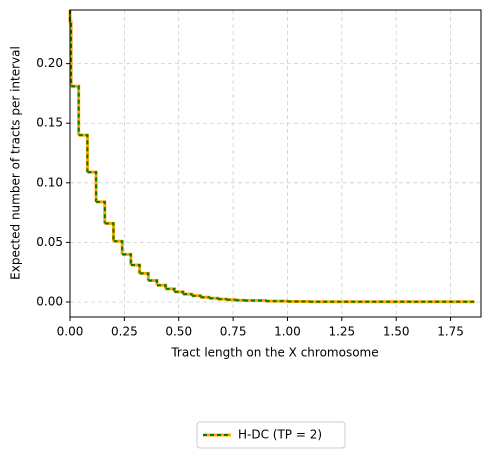 Image resolution: width=489 pixels, height=458 pixels. Describe the element at coordinates (280, 435) in the screenshot. I see `legend-label: H-DC (TP = 2)` at that location.